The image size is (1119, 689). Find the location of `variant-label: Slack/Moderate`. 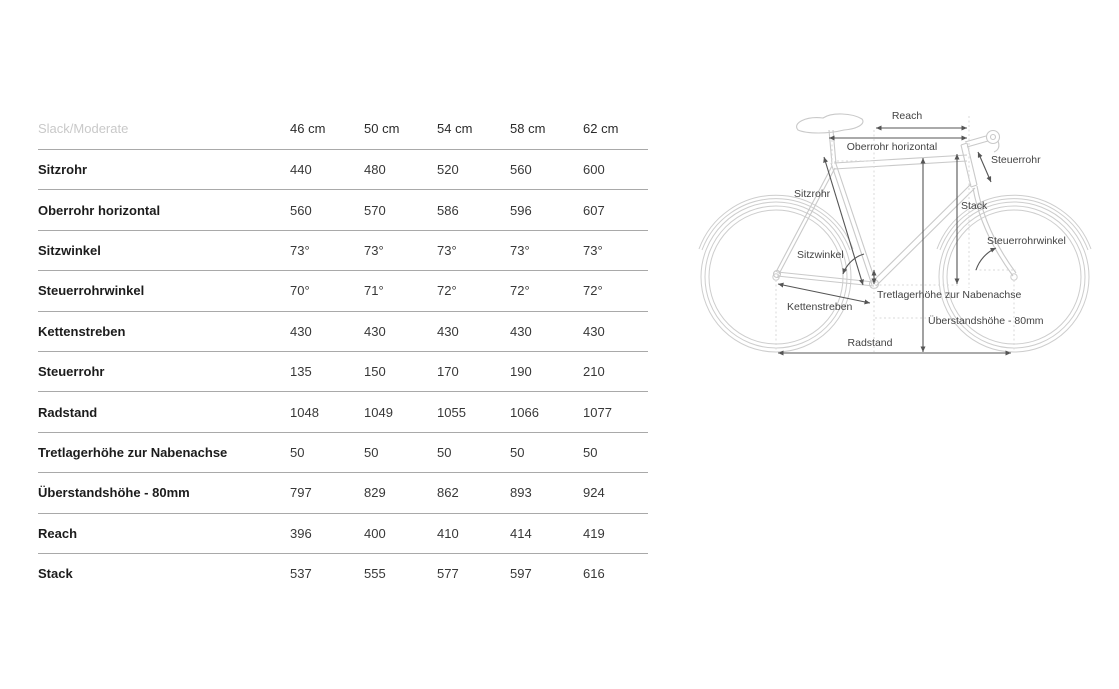

variant-label: Slack/Moderate is located at coordinates (83, 128).